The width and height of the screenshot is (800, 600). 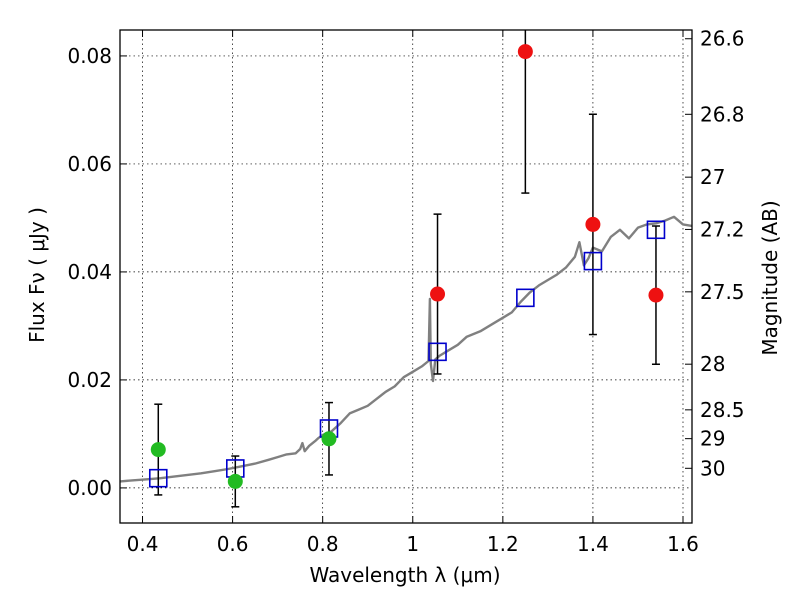 I want to click on mag-tick-label: 28.5, so click(x=722, y=410).